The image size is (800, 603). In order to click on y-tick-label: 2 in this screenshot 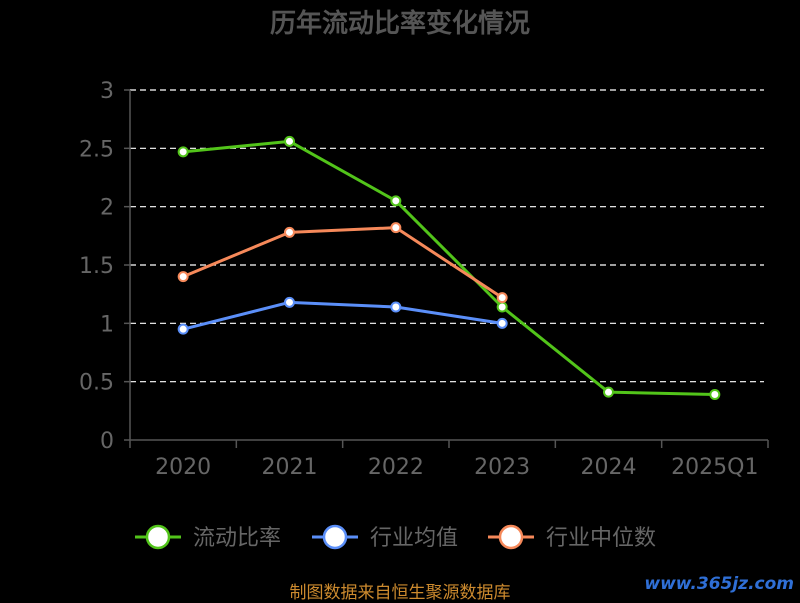, I will do `click(107, 208)`.